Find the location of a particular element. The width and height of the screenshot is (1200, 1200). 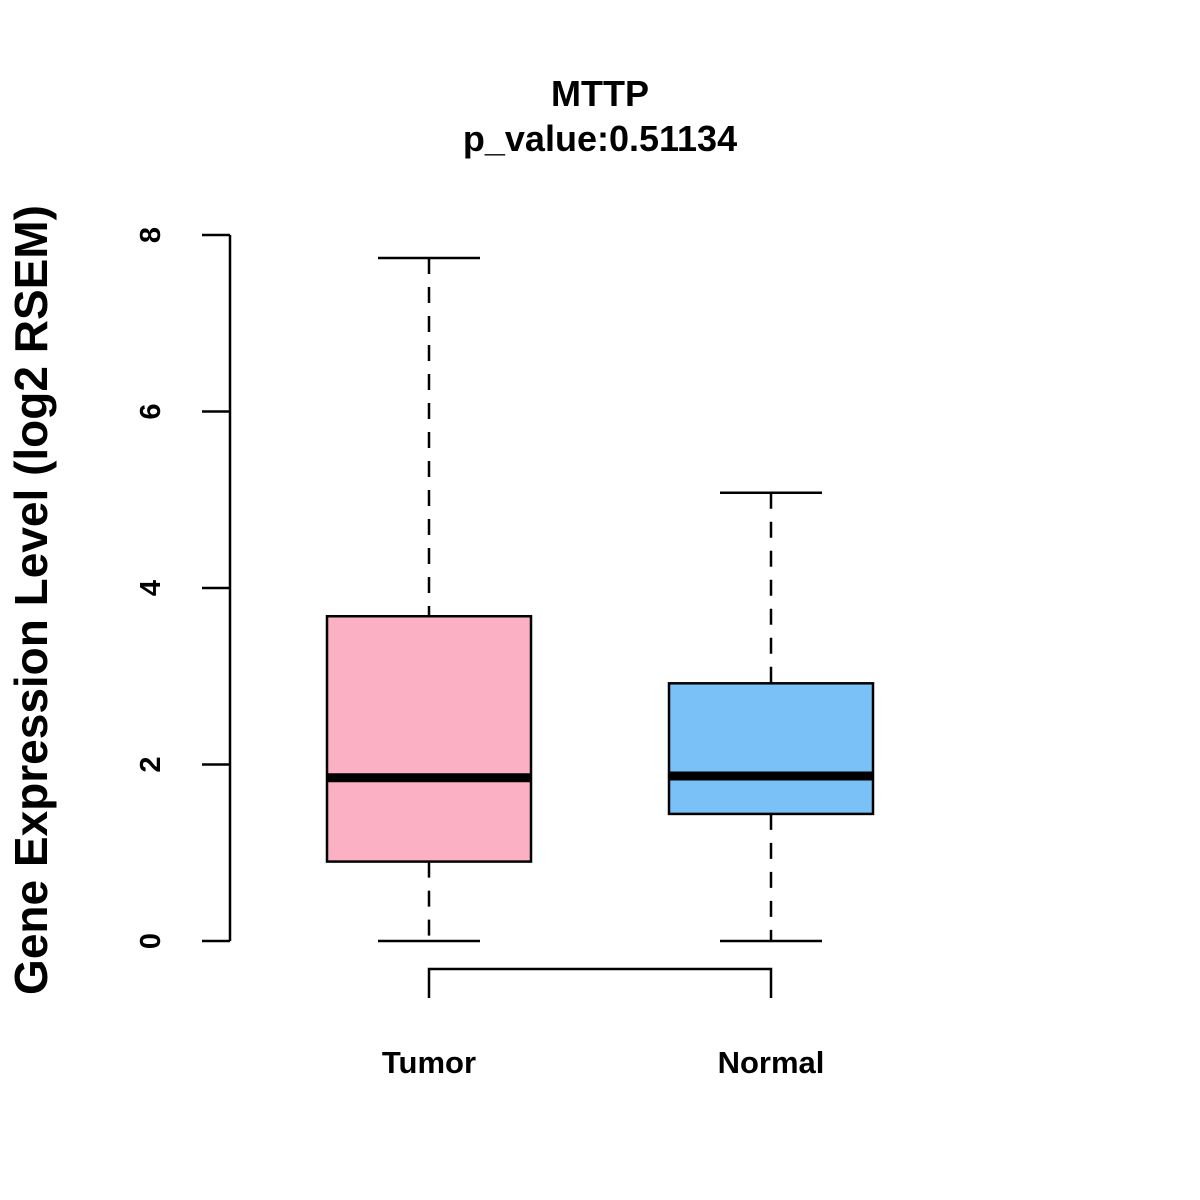

y-tick-label: 6 is located at coordinates (151, 411).